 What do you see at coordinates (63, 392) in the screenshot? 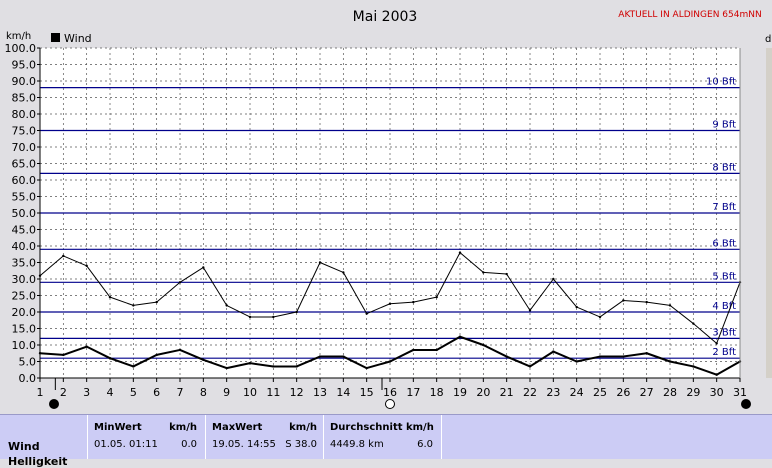
I see `x-tick-label: 2` at bounding box center [63, 392].